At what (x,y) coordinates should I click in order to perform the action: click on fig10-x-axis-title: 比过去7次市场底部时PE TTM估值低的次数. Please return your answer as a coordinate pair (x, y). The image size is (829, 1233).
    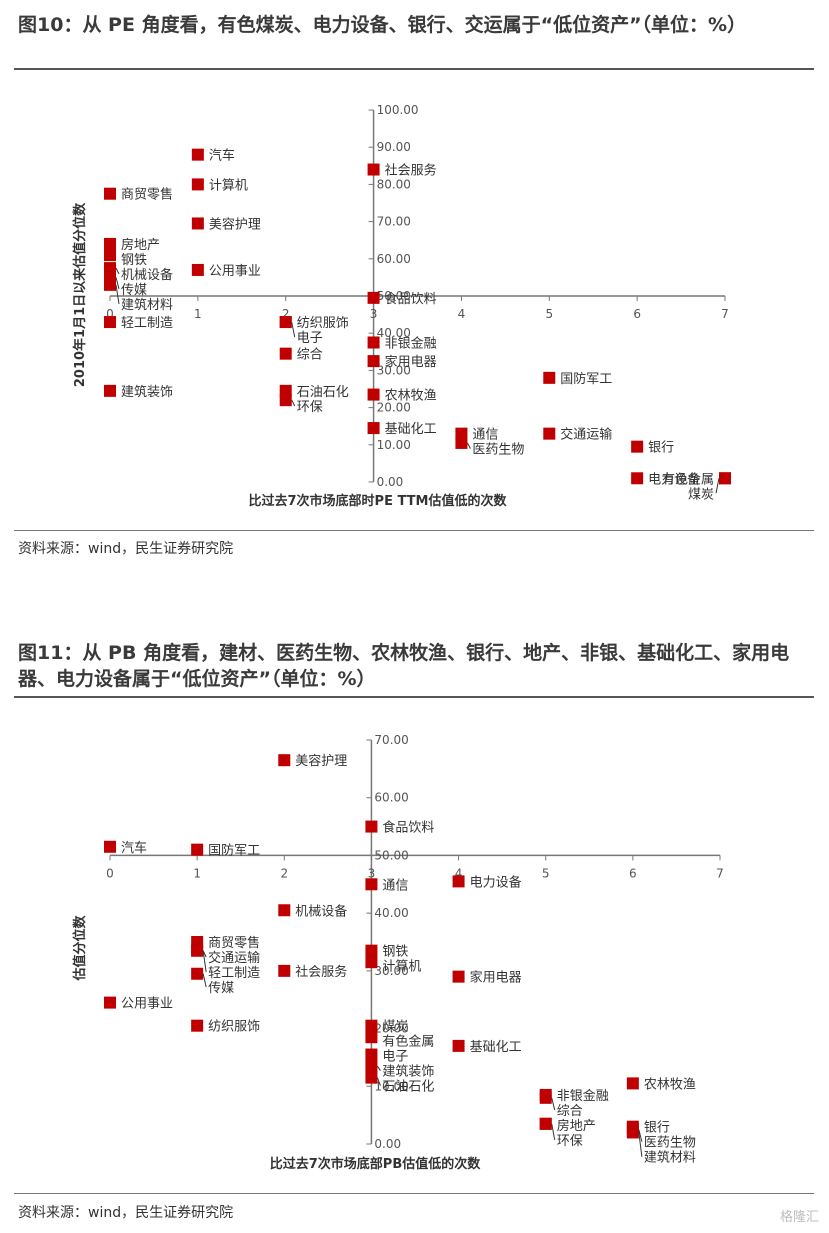
    Looking at the image, I should click on (378, 501).